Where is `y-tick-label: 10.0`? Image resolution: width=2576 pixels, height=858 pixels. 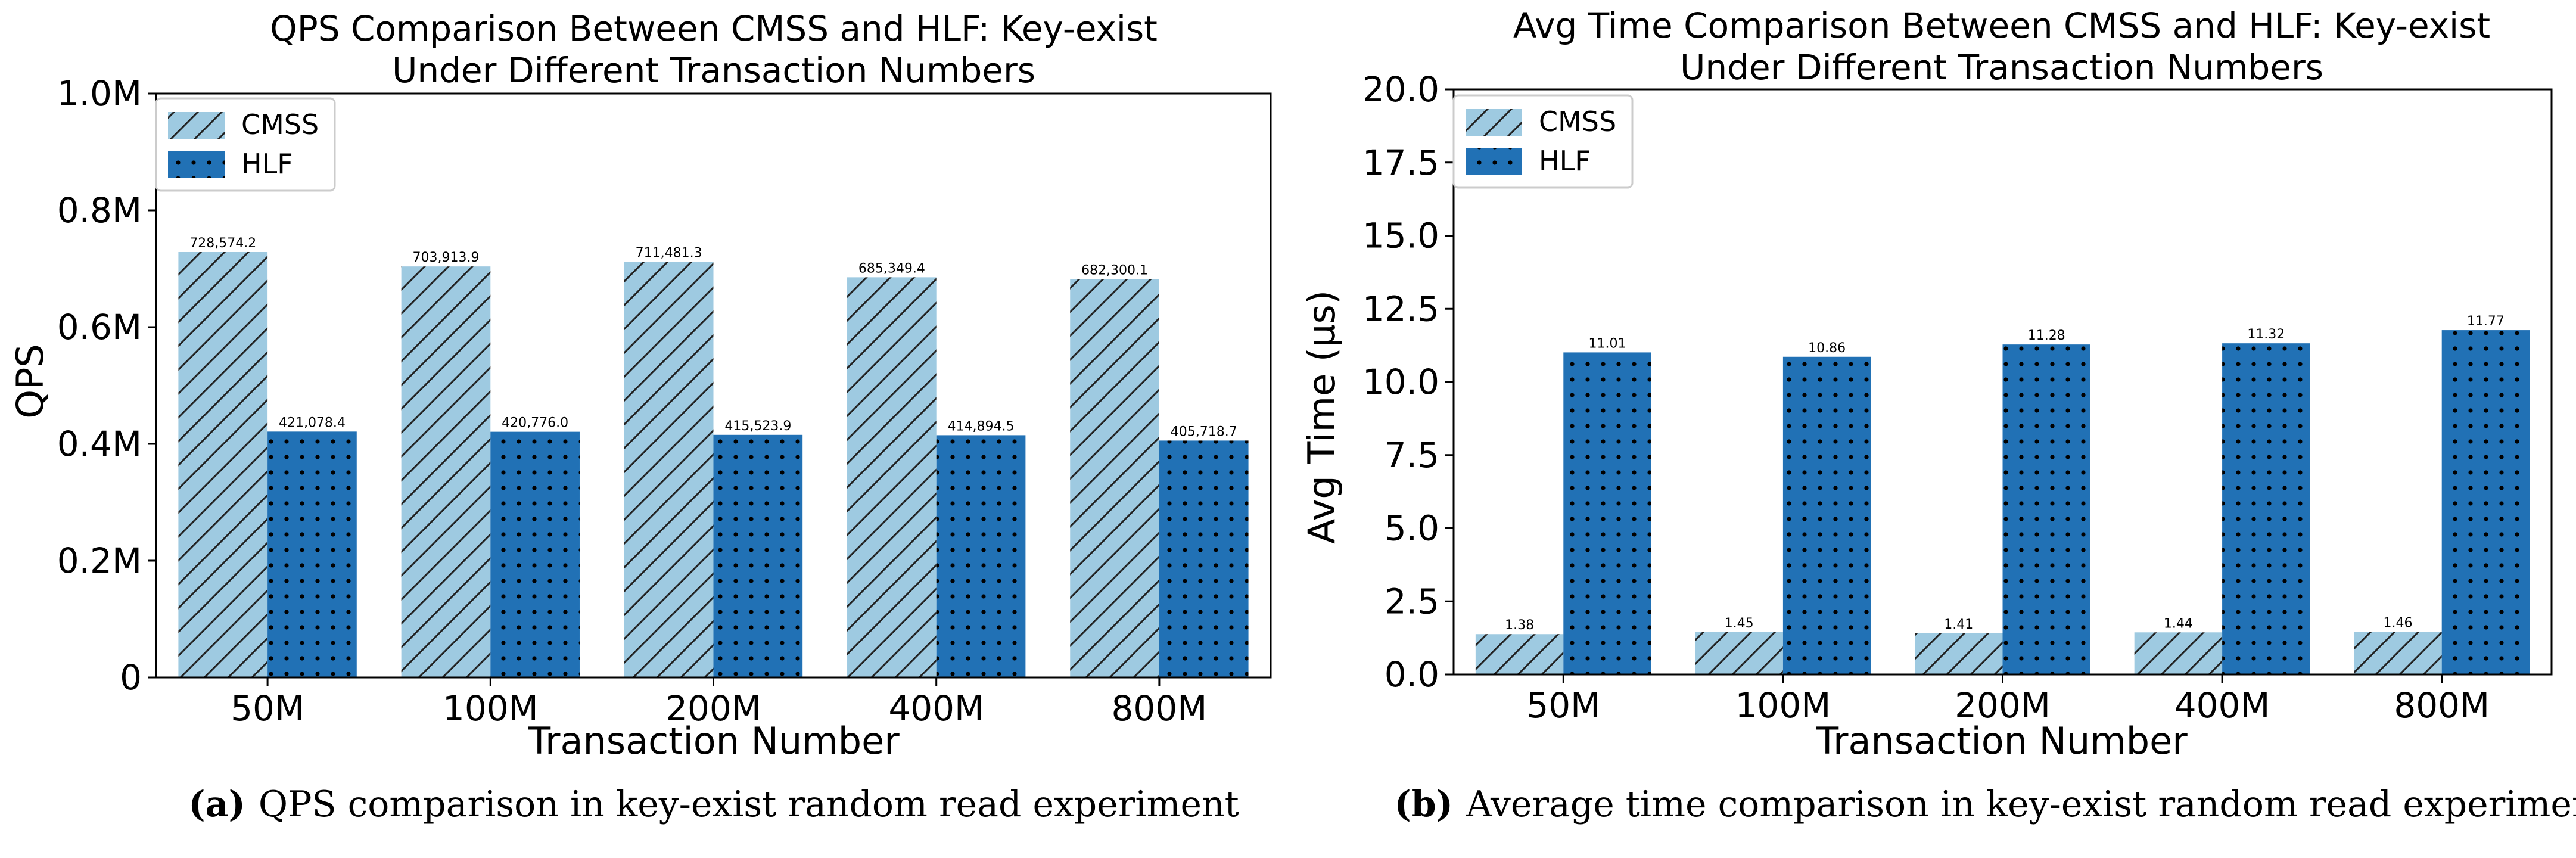
y-tick-label: 10.0 is located at coordinates (1400, 382).